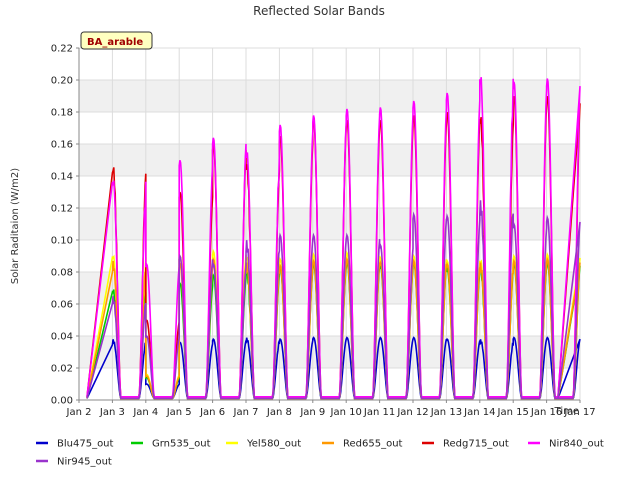  I want to click on legend-label: Nir945_out, so click(84, 462).